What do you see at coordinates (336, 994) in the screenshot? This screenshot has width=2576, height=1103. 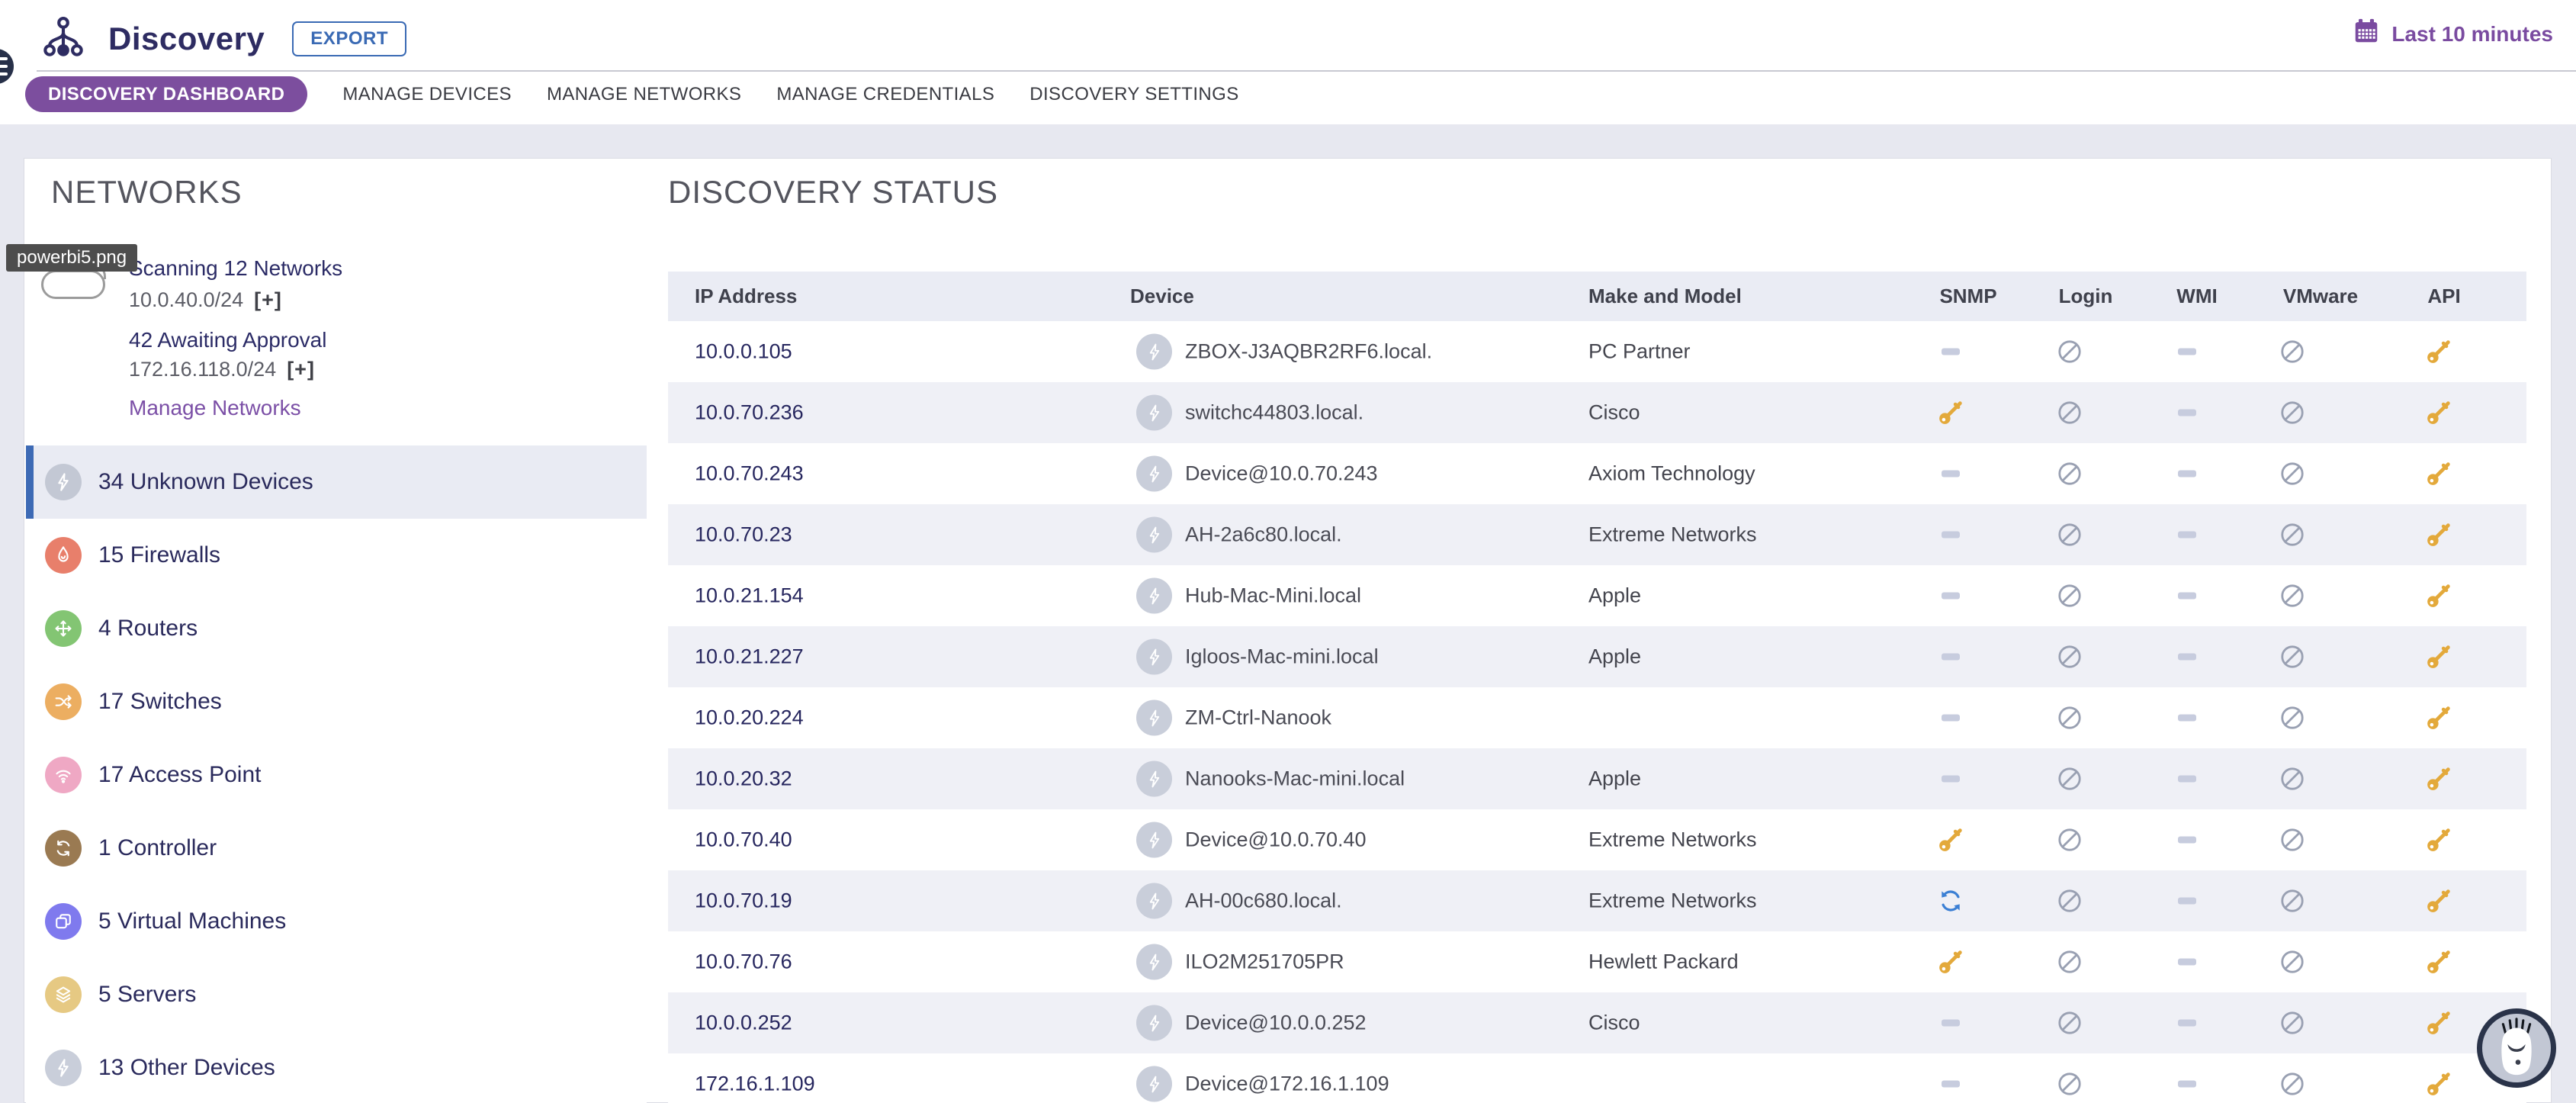 I see `sidebar-category-item: 5 Servers` at bounding box center [336, 994].